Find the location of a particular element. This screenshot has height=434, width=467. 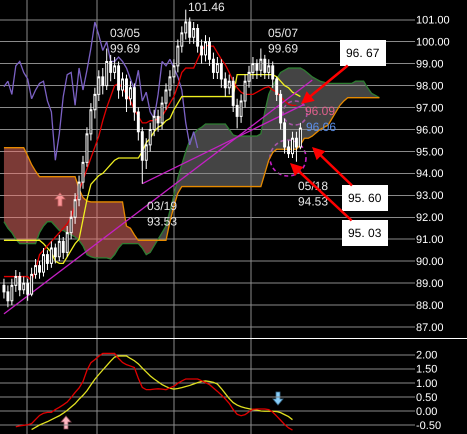

y-tick-label: 94.00 is located at coordinates (430, 174).